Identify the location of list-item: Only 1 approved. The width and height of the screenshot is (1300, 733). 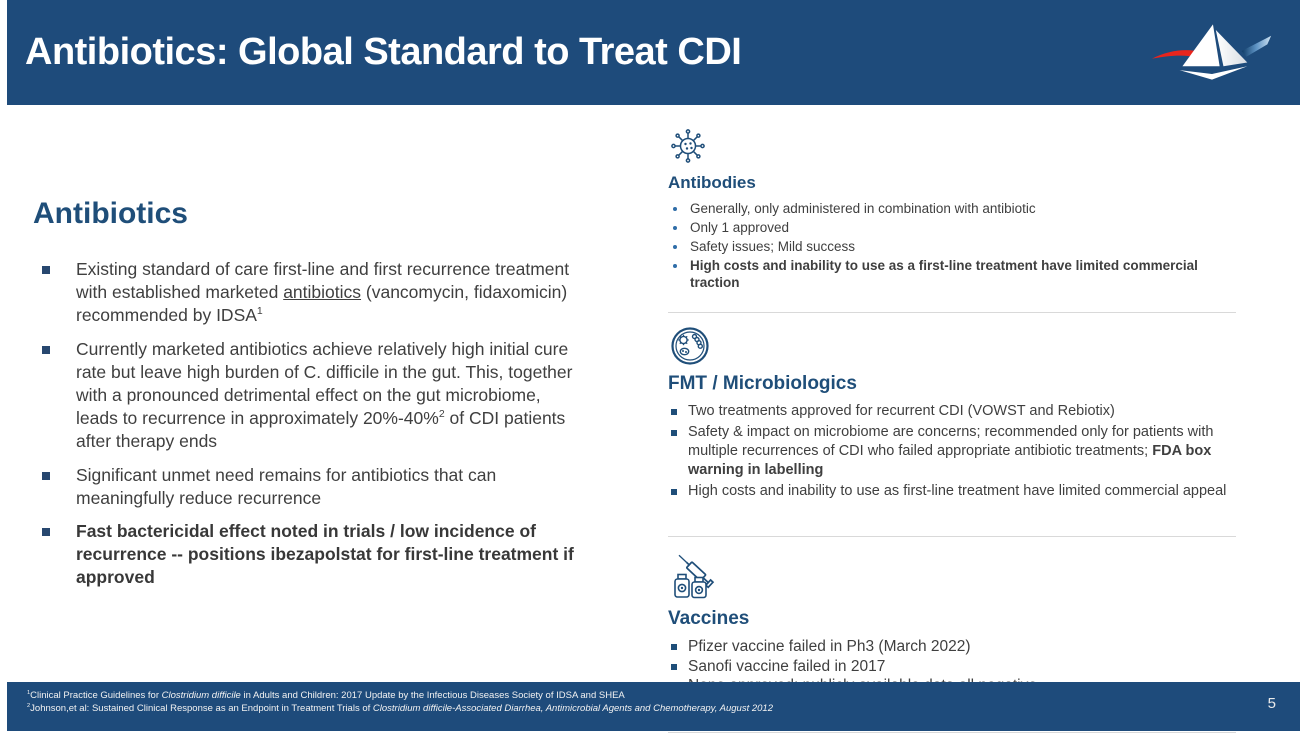
(952, 227).